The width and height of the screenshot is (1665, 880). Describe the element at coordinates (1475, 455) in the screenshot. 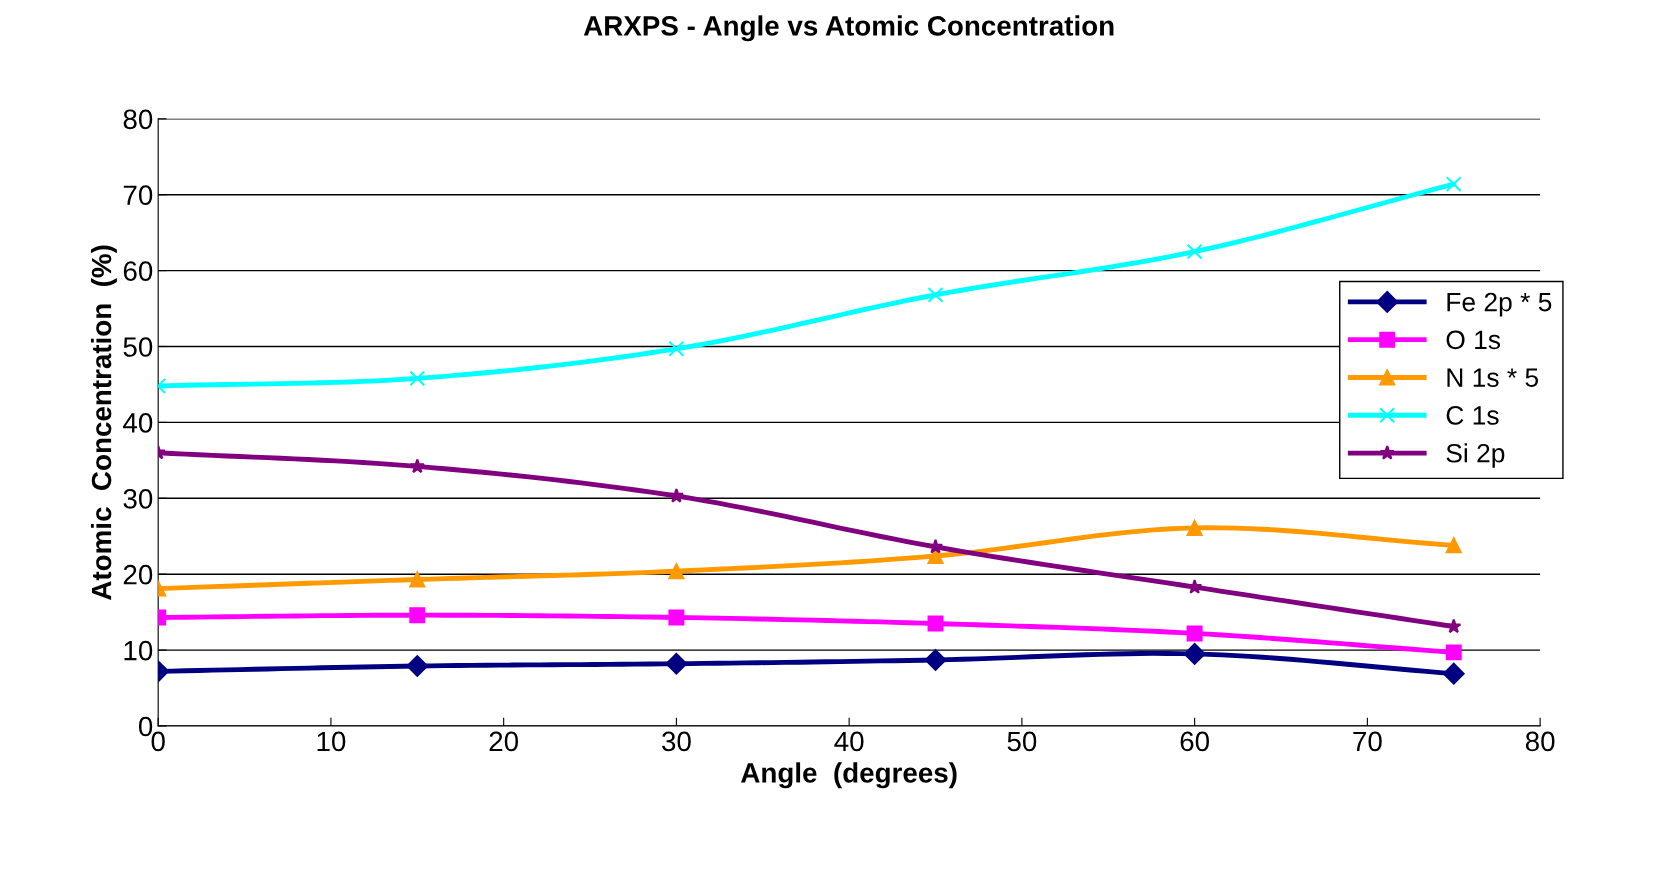

I see `legend-label: Si 2p` at that location.